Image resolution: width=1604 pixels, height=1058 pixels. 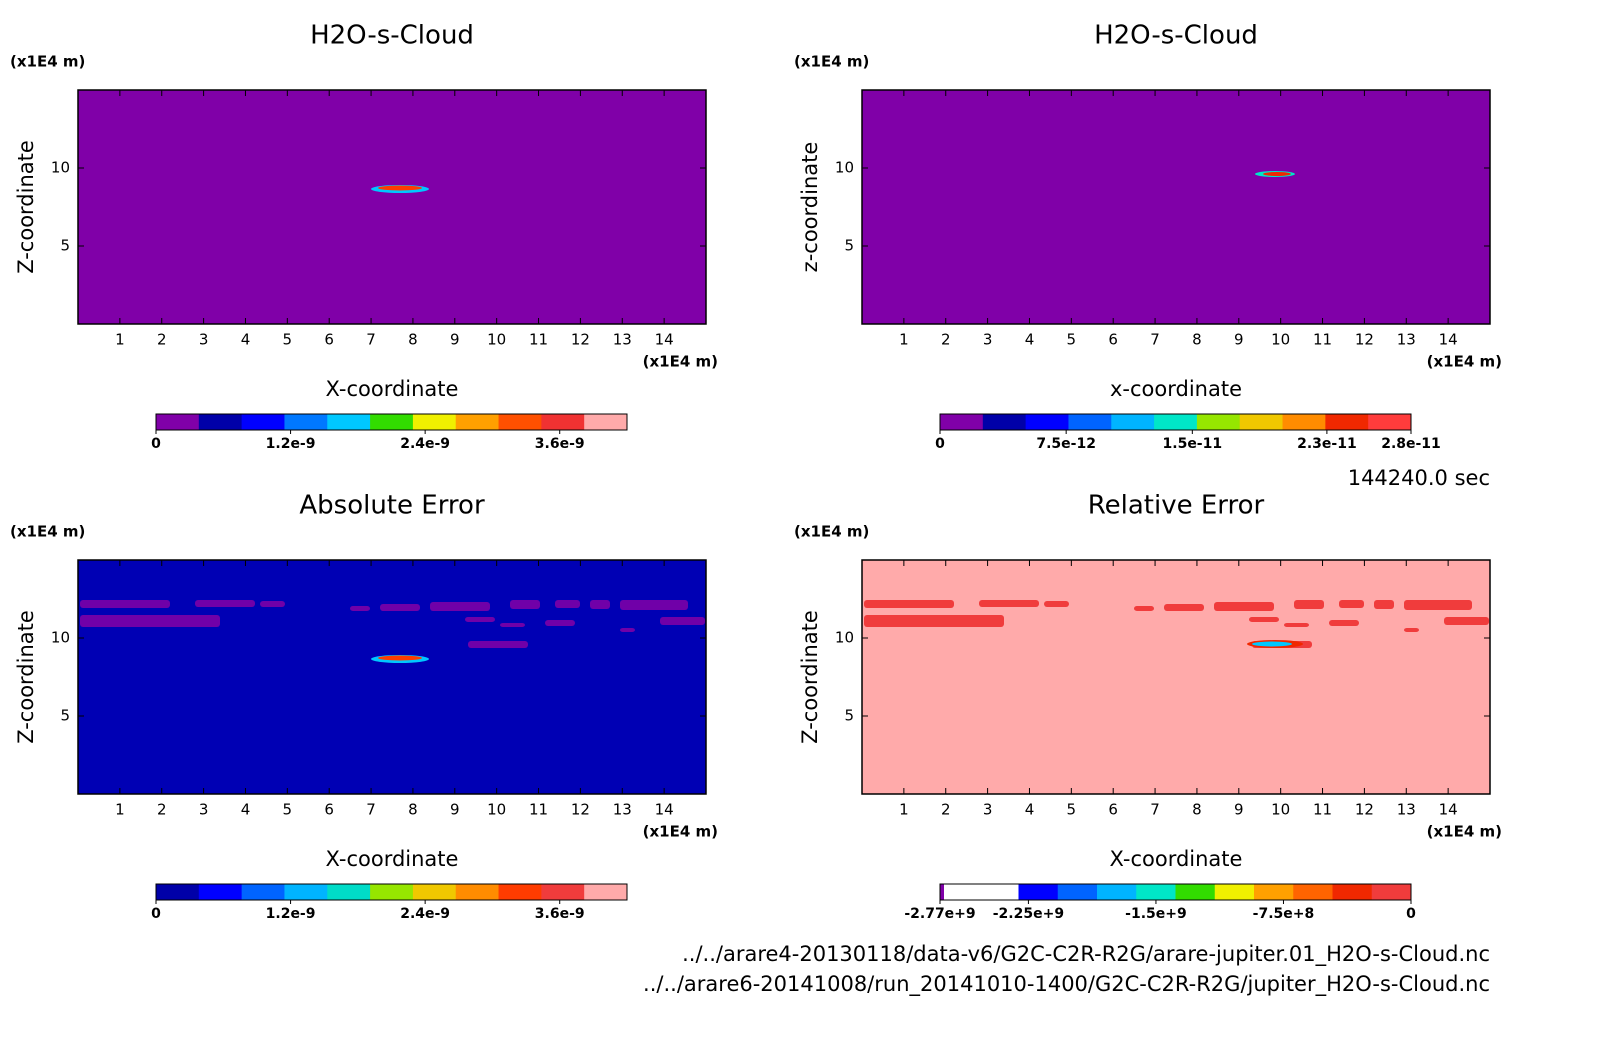 I want to click on time-label: 144240.0 sec, so click(x=1419, y=478).